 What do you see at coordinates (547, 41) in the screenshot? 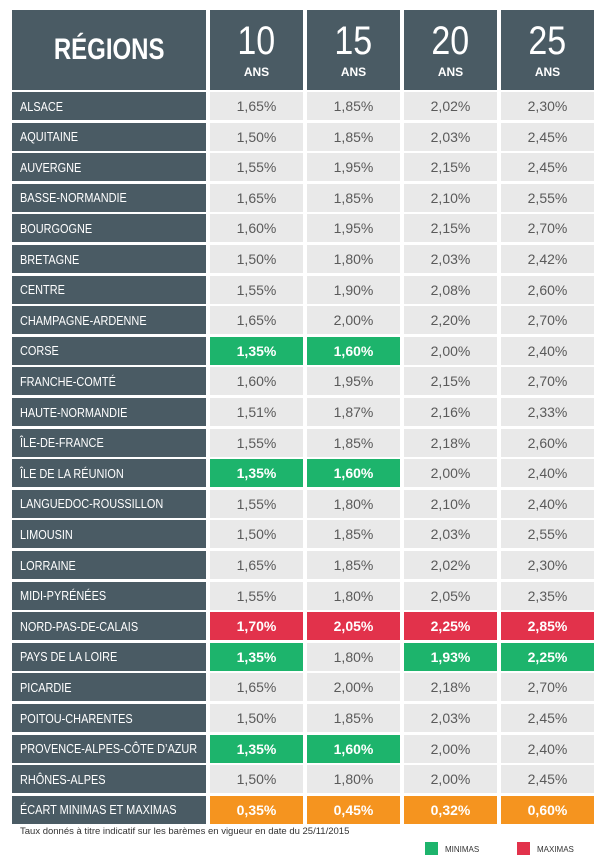
I see `year-number: 25` at bounding box center [547, 41].